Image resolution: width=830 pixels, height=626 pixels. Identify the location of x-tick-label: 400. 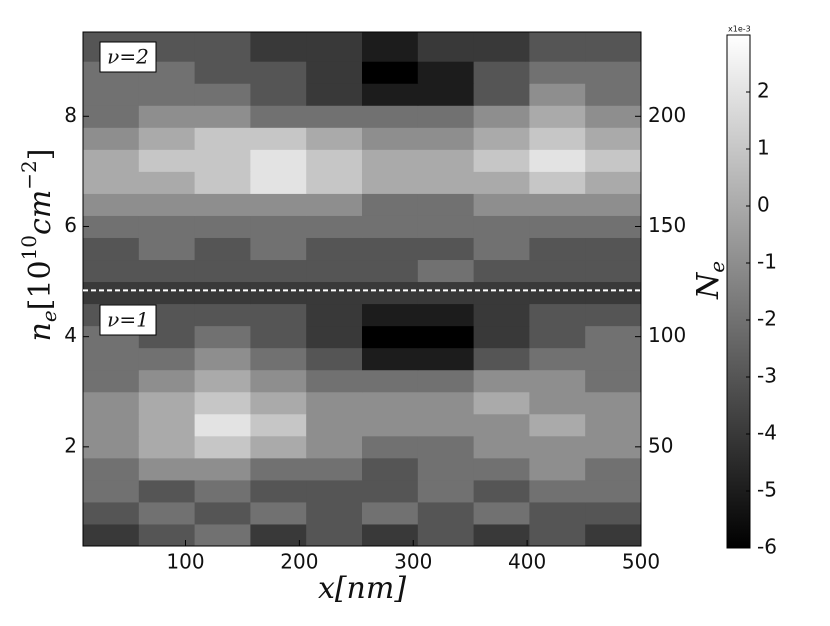
(527, 562).